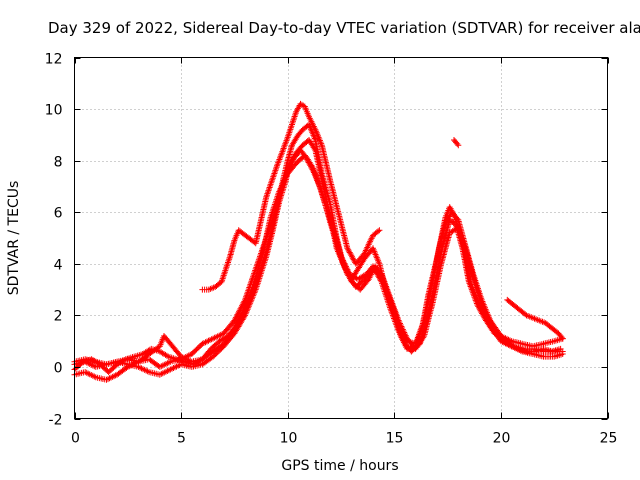 The width and height of the screenshot is (640, 480). I want to click on series-track-e, so click(291, 196).